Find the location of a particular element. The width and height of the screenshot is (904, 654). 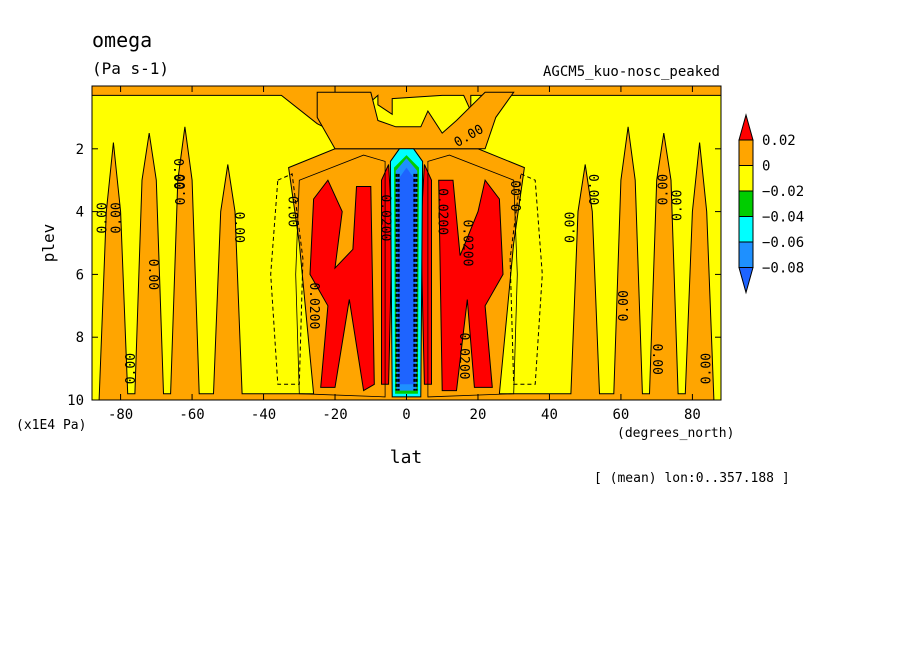

x-tick-label: 0 is located at coordinates (406, 415).